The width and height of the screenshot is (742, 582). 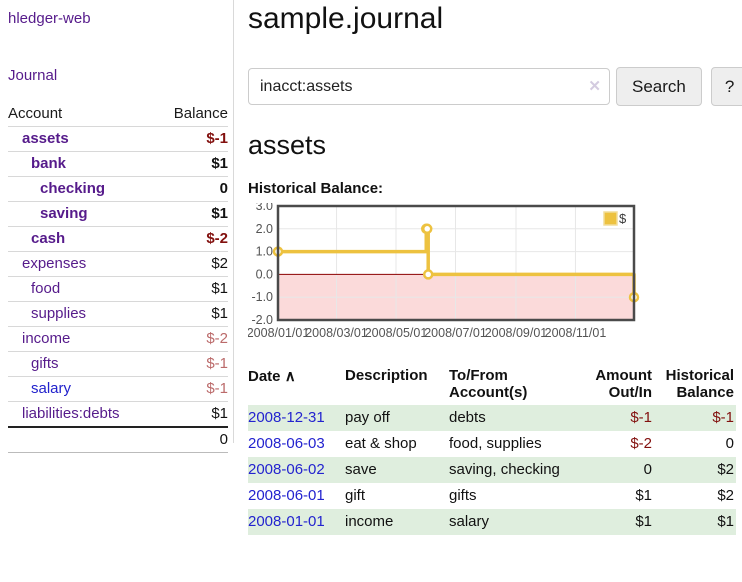 What do you see at coordinates (51, 388) in the screenshot?
I see `account-link: salary` at bounding box center [51, 388].